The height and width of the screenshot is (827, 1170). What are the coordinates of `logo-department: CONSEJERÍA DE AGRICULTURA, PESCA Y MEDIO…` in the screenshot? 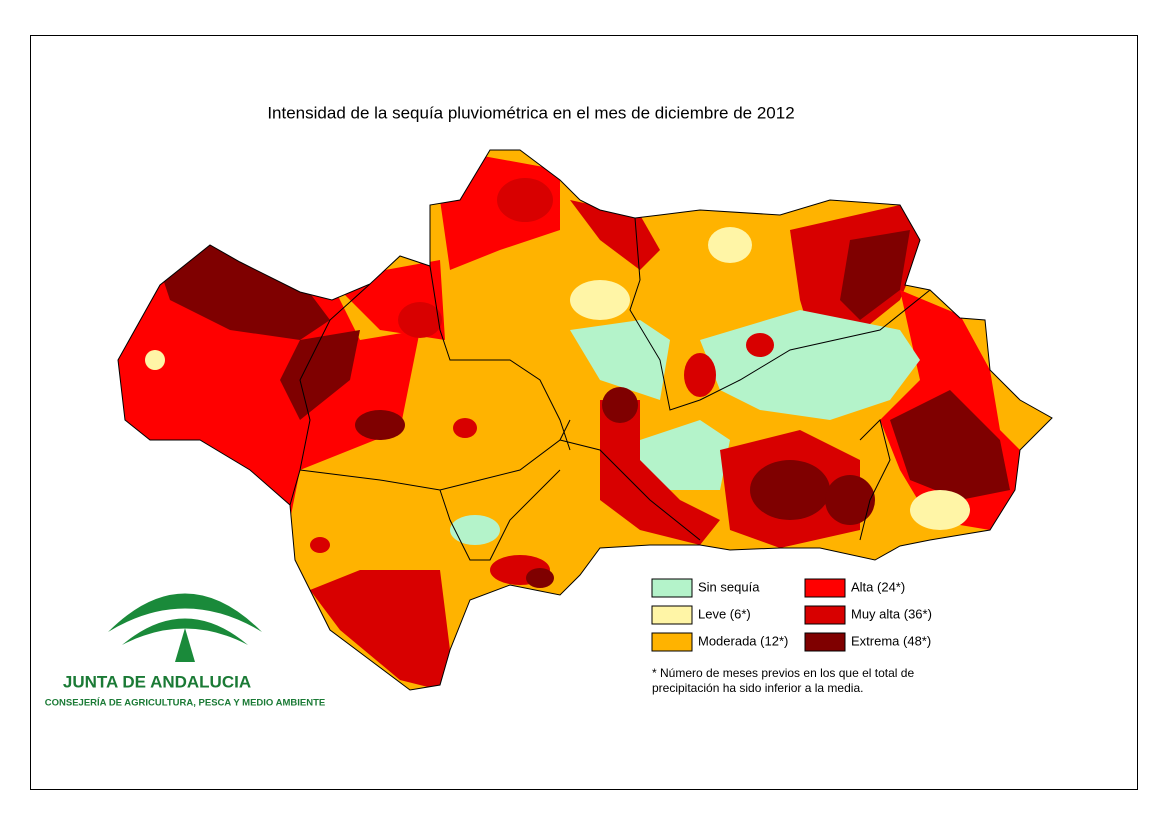 It's located at (185, 703).